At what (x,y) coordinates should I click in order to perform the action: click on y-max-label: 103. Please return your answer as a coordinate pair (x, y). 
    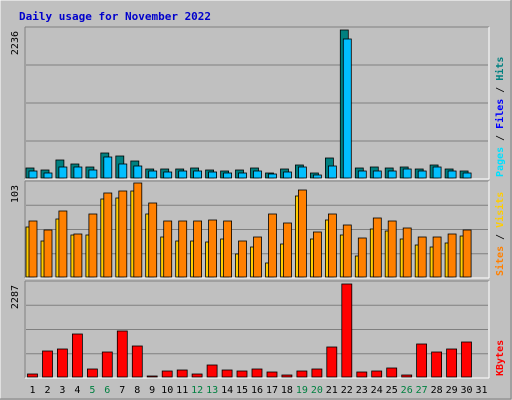
    Looking at the image, I should click on (15, 194).